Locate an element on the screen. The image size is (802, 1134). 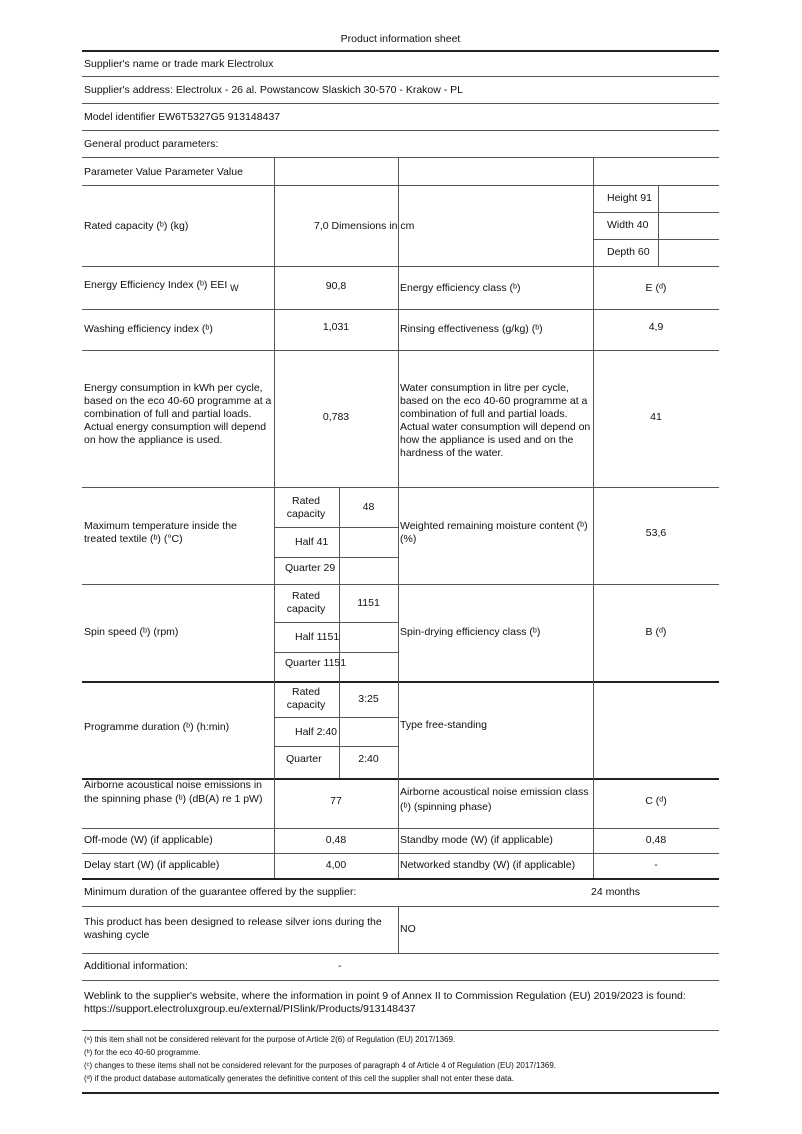
depth-value: Depth 60 is located at coordinates (628, 252).